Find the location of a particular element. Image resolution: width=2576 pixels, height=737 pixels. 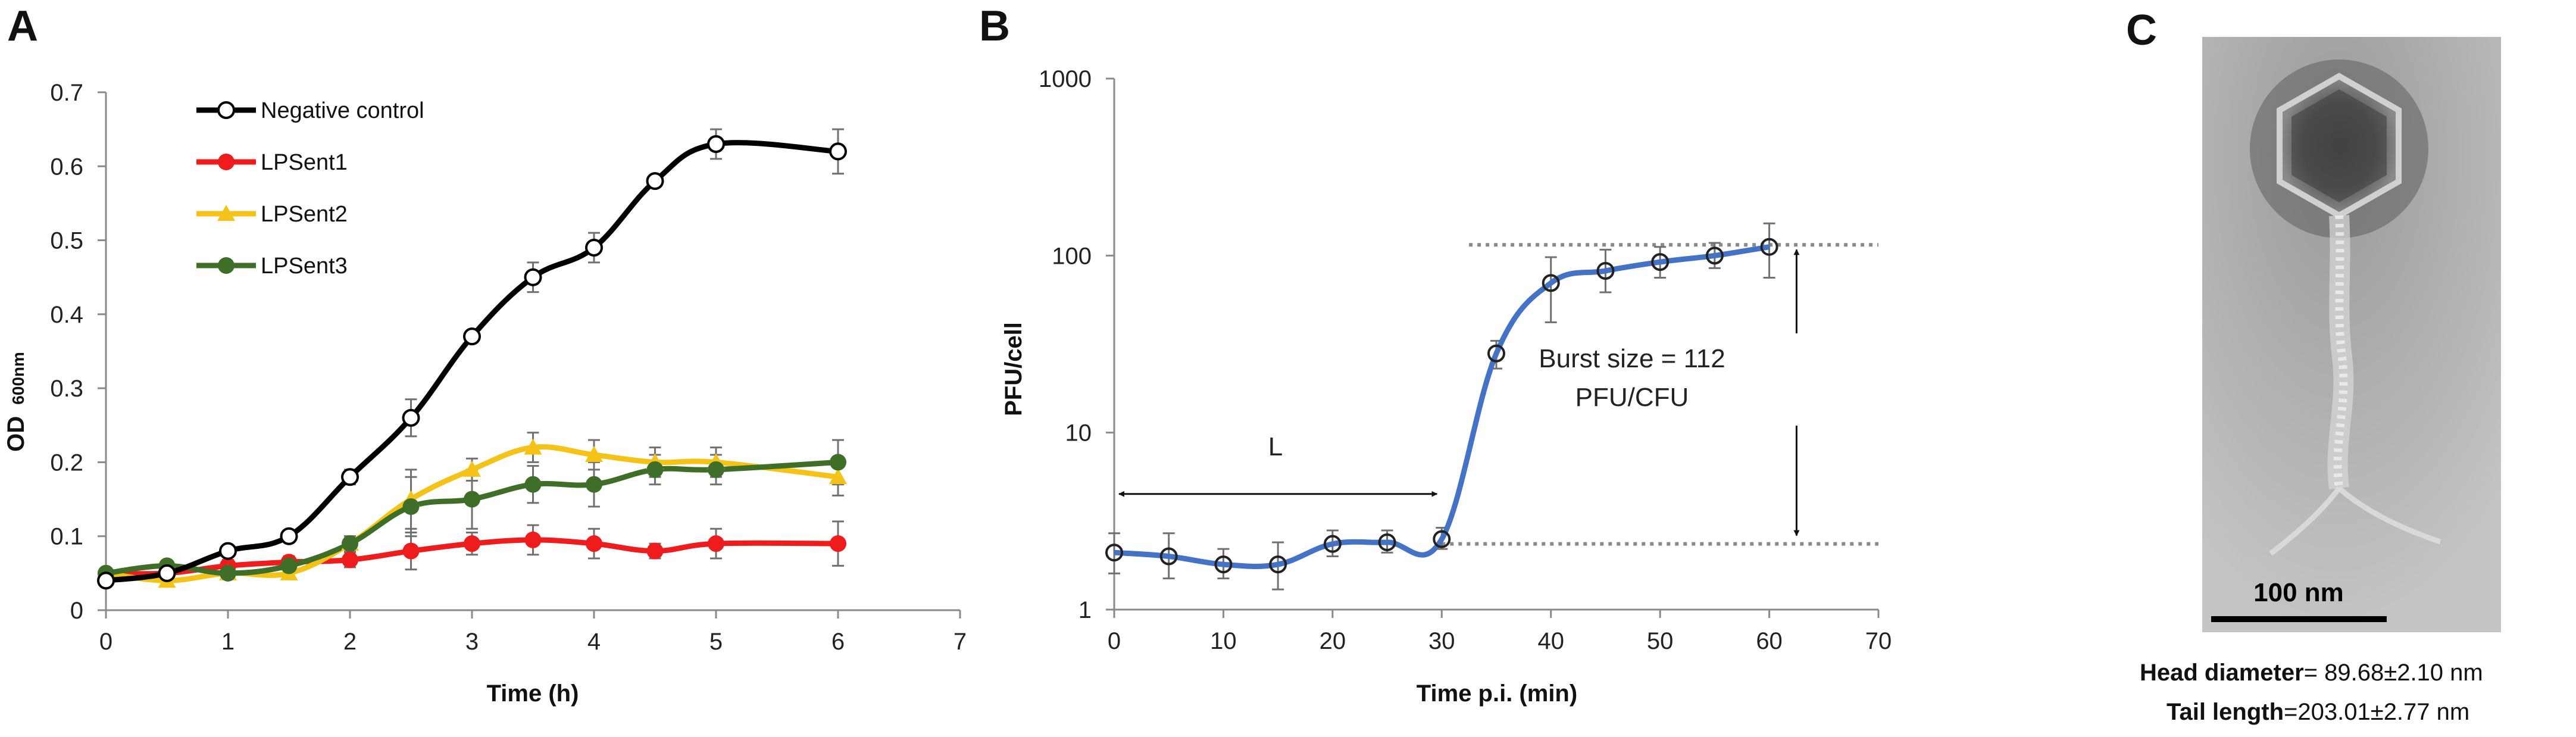

tail-length-value: =203.01±2.77 nm is located at coordinates (2377, 712).